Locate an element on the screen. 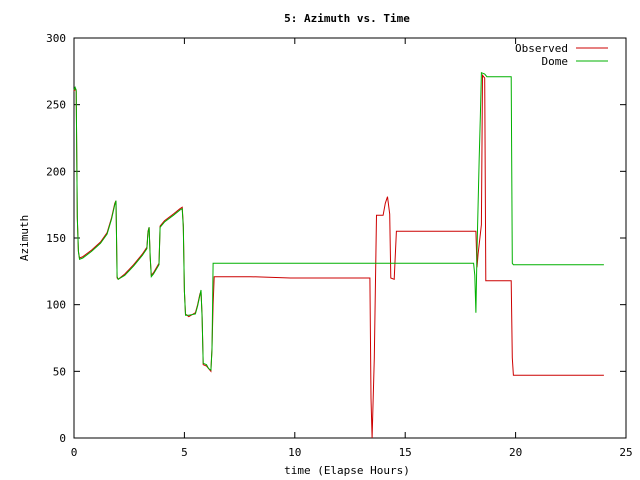 The width and height of the screenshot is (640, 480). y-tick-label: 150 is located at coordinates (56, 238).